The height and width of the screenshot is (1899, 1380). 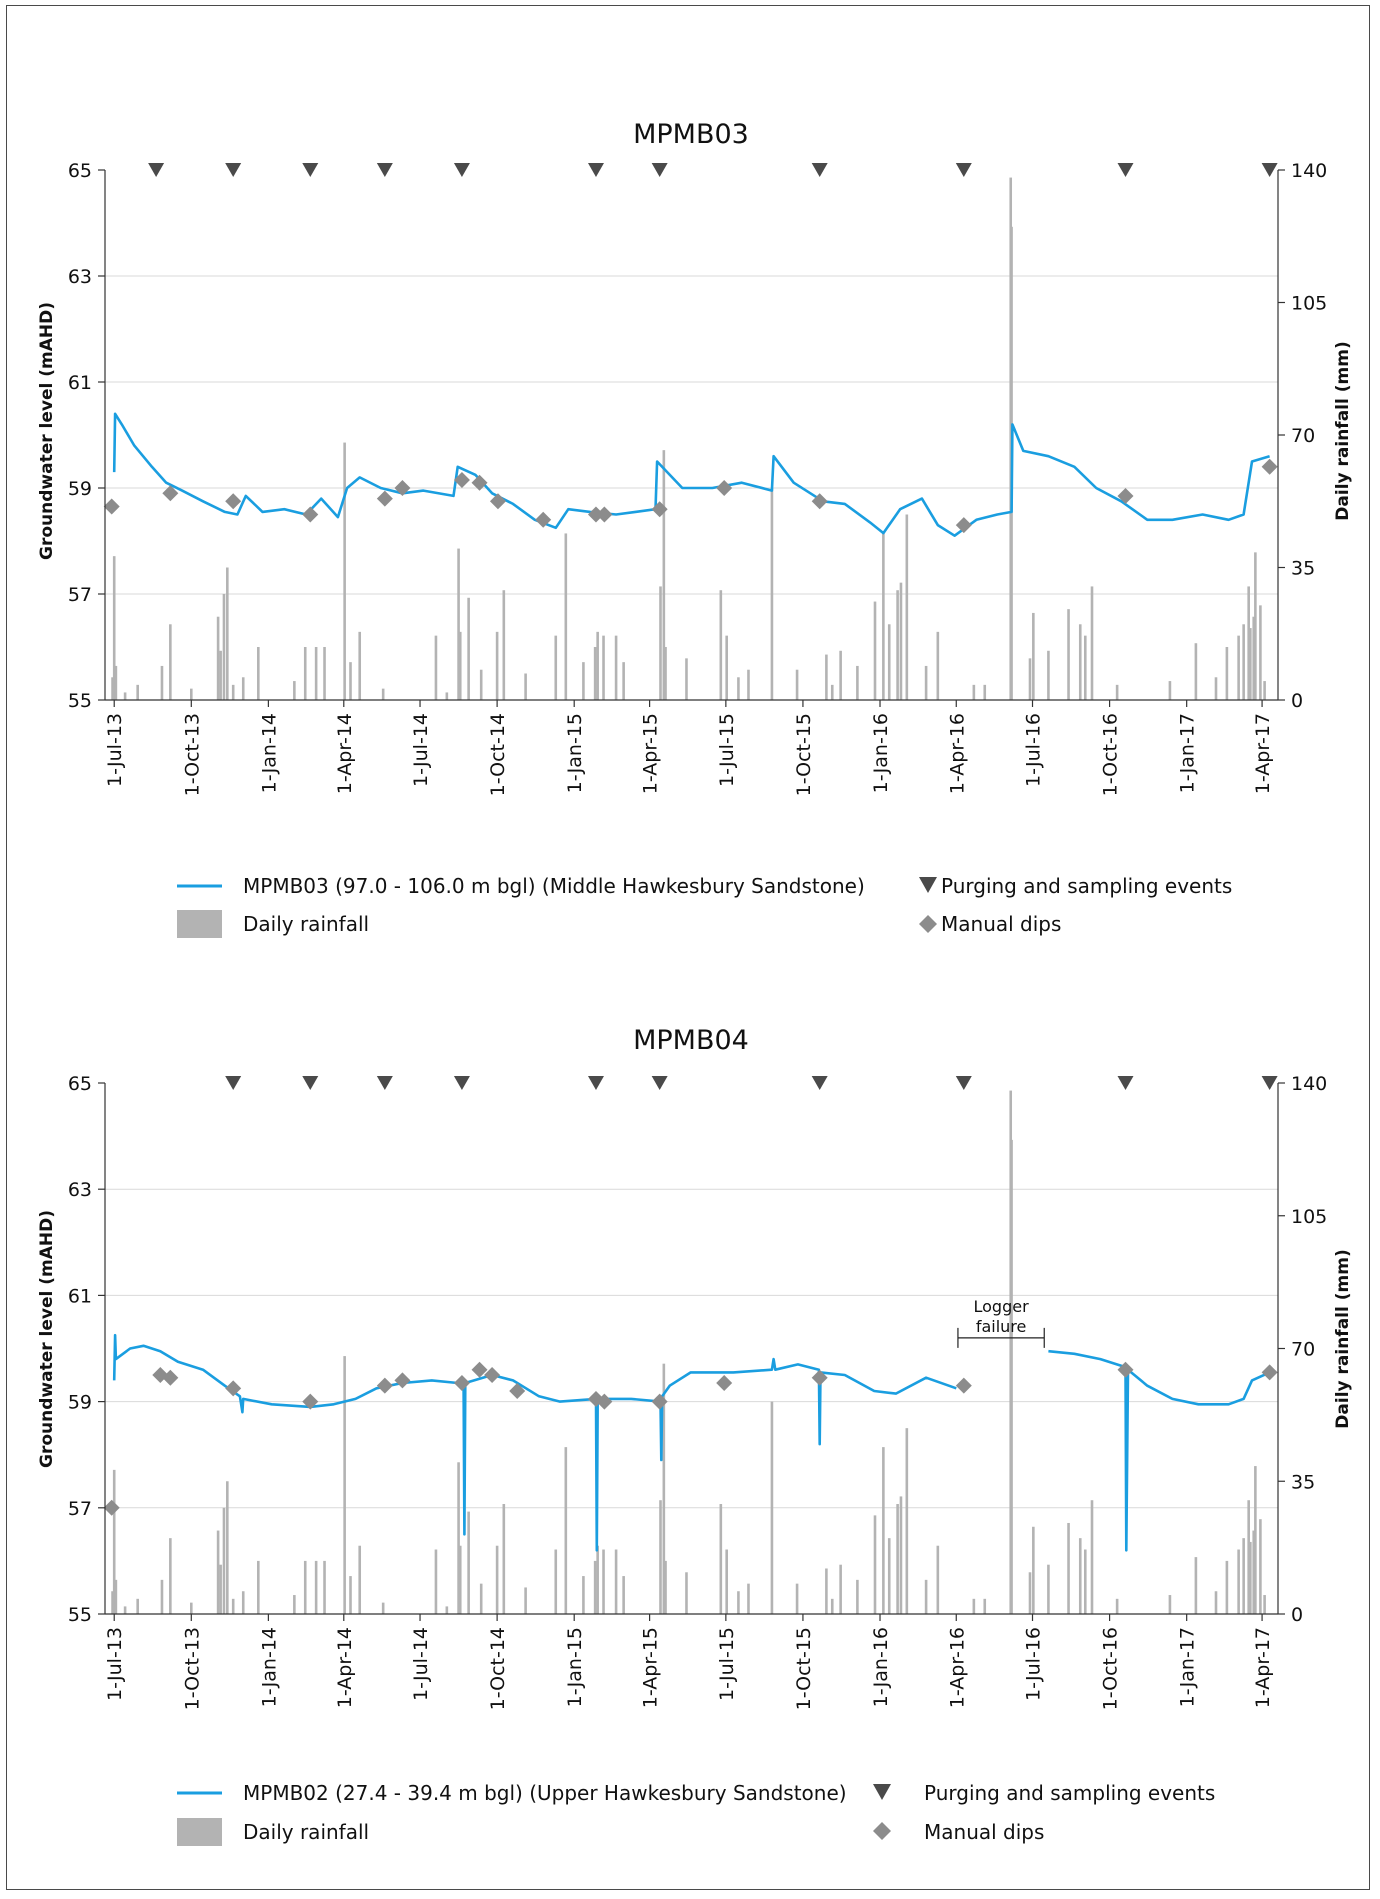 What do you see at coordinates (80, 1190) in the screenshot?
I see `y-tick-label: 63` at bounding box center [80, 1190].